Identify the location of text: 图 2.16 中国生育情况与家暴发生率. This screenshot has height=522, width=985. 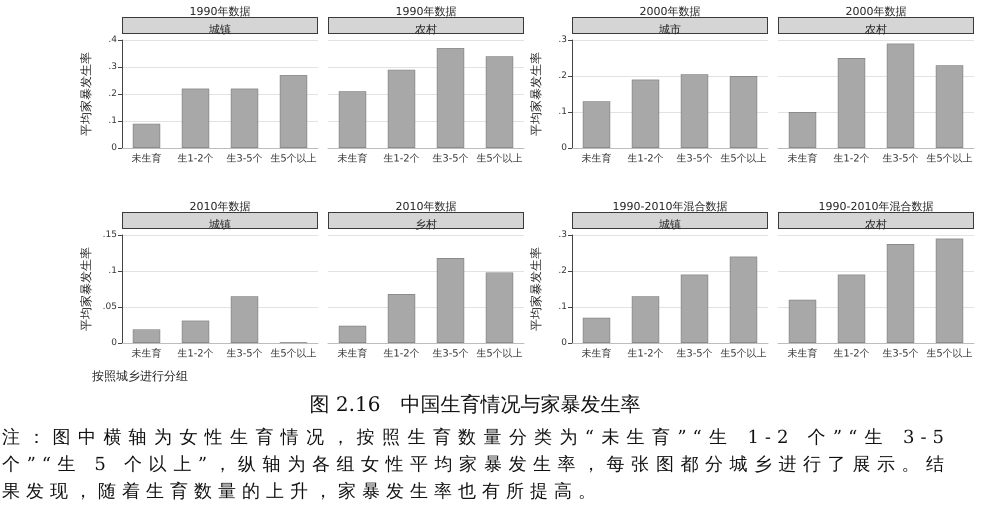
(475, 404).